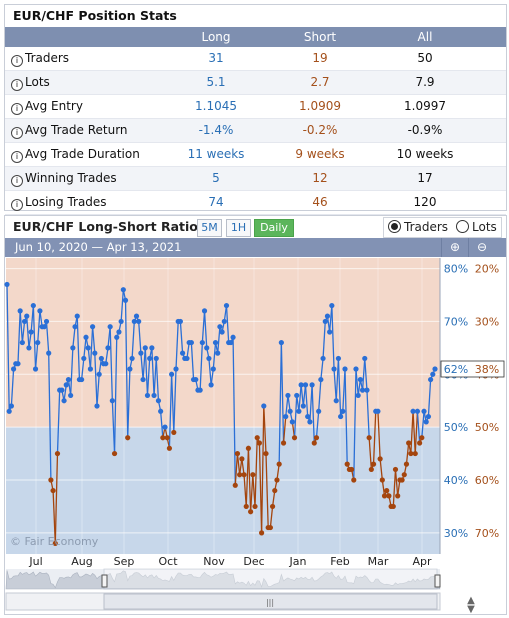  What do you see at coordinates (481, 247) in the screenshot?
I see `zoom-out-icon: ⊖` at bounding box center [481, 247].